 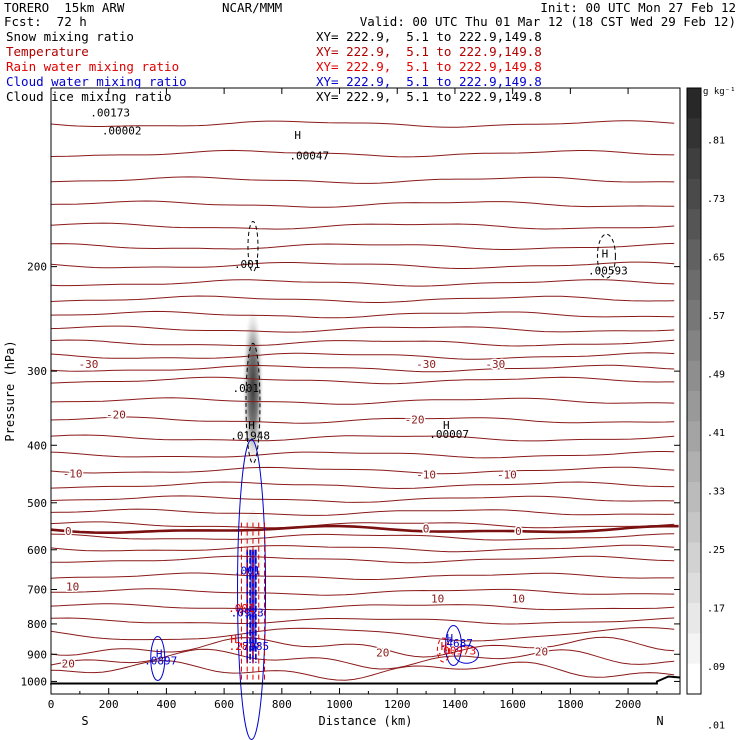 What do you see at coordinates (512, 704) in the screenshot?
I see `x-tick-label: 1600` at bounding box center [512, 704].